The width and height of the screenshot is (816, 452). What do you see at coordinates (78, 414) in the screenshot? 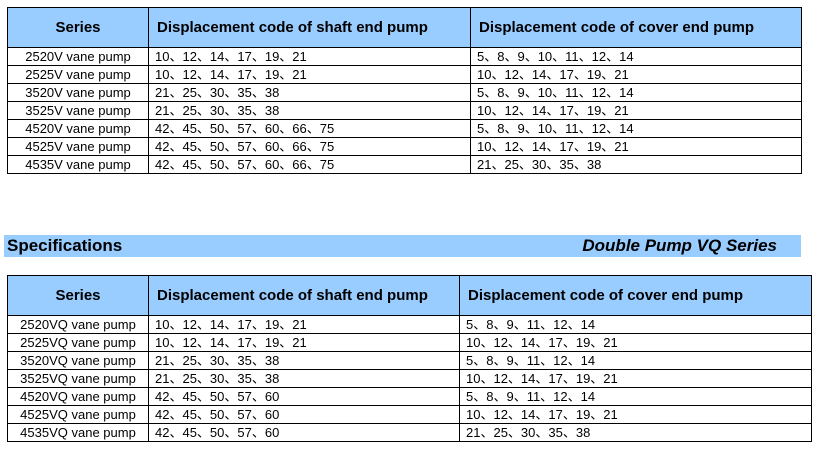
I see `series-cell: 4525VQ vane pump` at bounding box center [78, 414].